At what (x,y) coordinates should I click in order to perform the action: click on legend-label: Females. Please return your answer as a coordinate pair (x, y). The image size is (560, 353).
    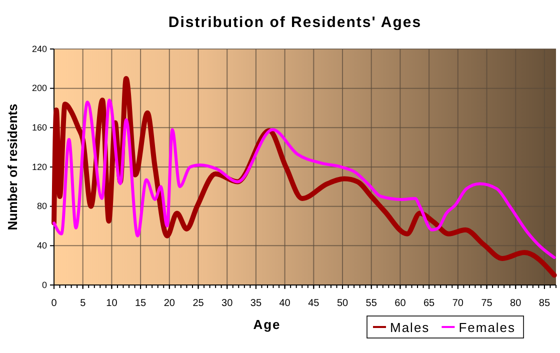
    Looking at the image, I should click on (487, 327).